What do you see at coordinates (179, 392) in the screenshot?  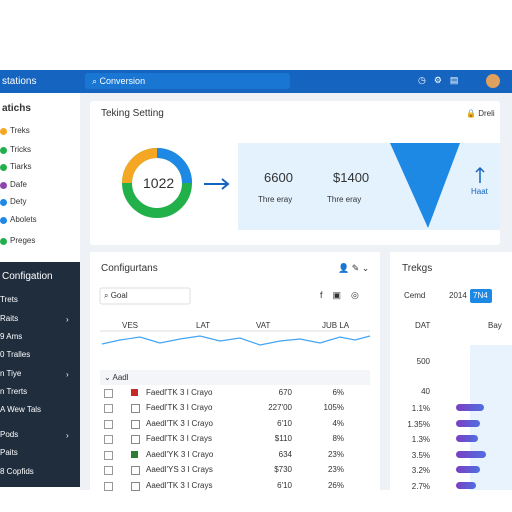 I see `cell-name: Faedl'TK 3 I Crayo` at bounding box center [179, 392].